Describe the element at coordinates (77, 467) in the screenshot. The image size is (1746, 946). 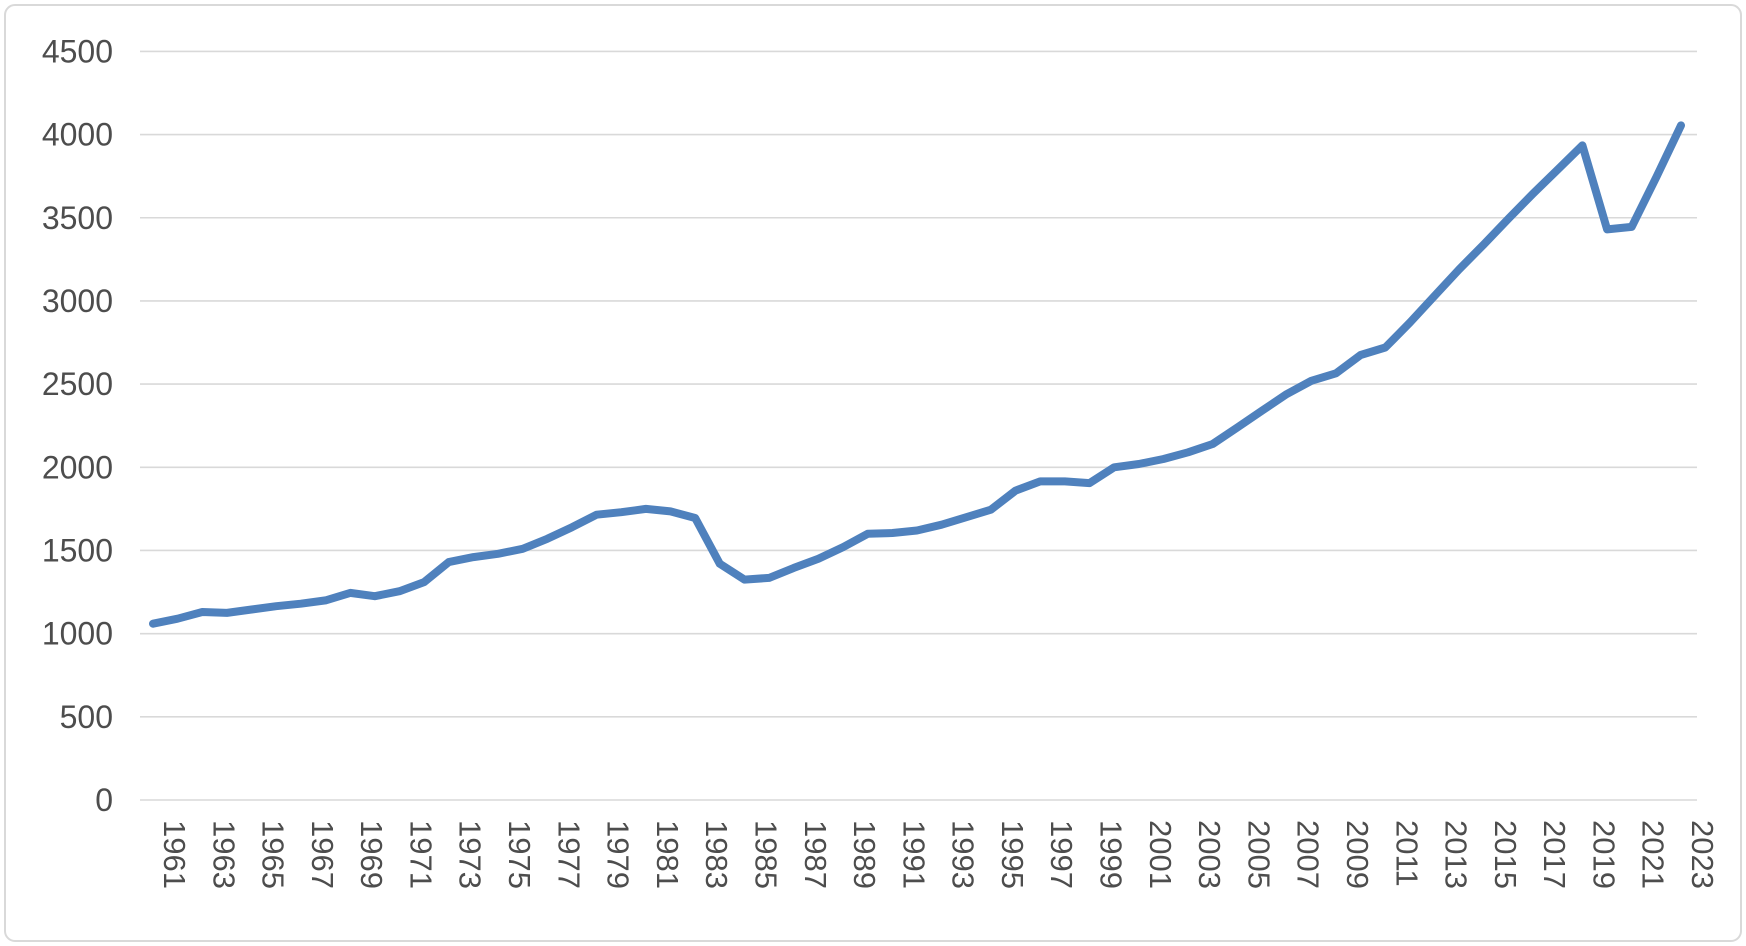
I see `y-axis-tick-label: 2000` at that location.